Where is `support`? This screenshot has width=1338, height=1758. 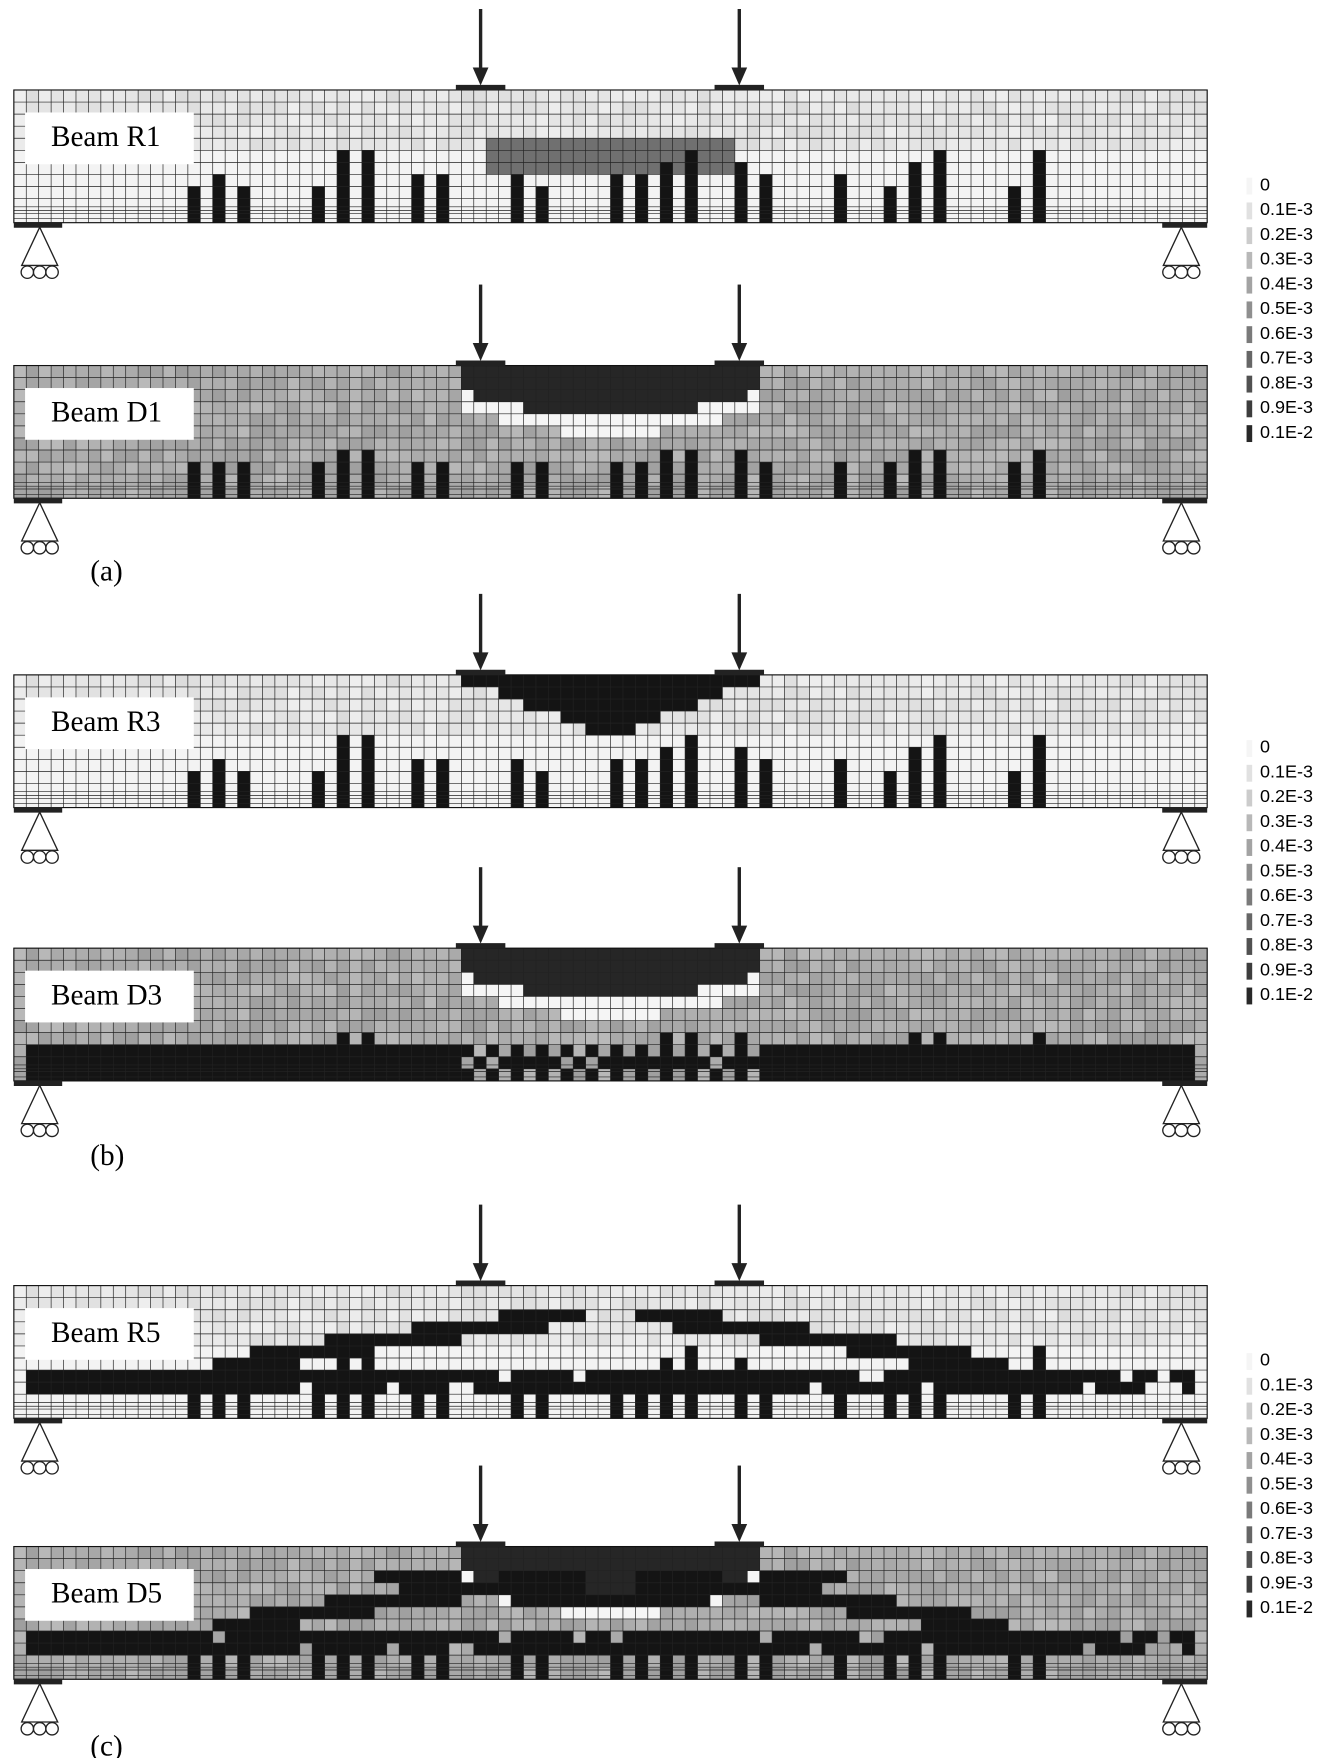
support is located at coordinates (40, 522).